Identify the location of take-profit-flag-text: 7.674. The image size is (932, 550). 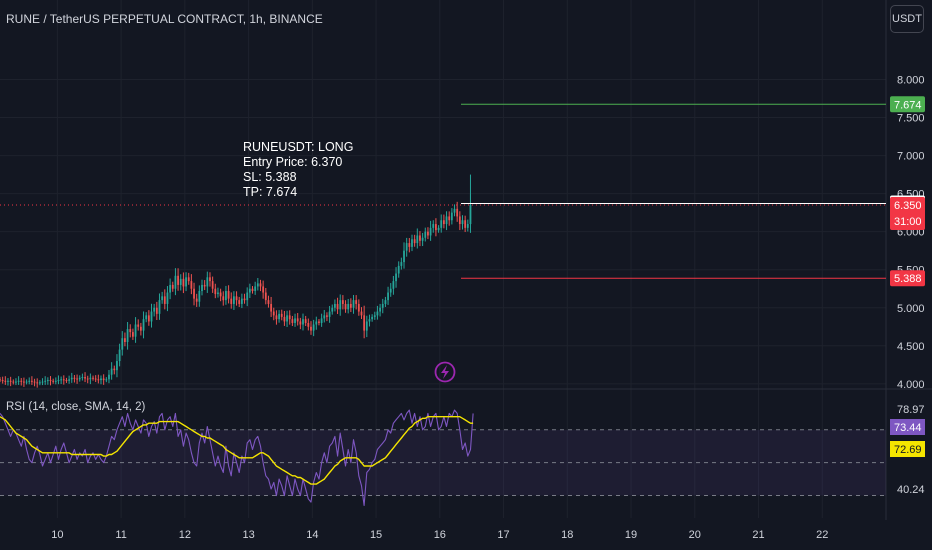
(908, 105).